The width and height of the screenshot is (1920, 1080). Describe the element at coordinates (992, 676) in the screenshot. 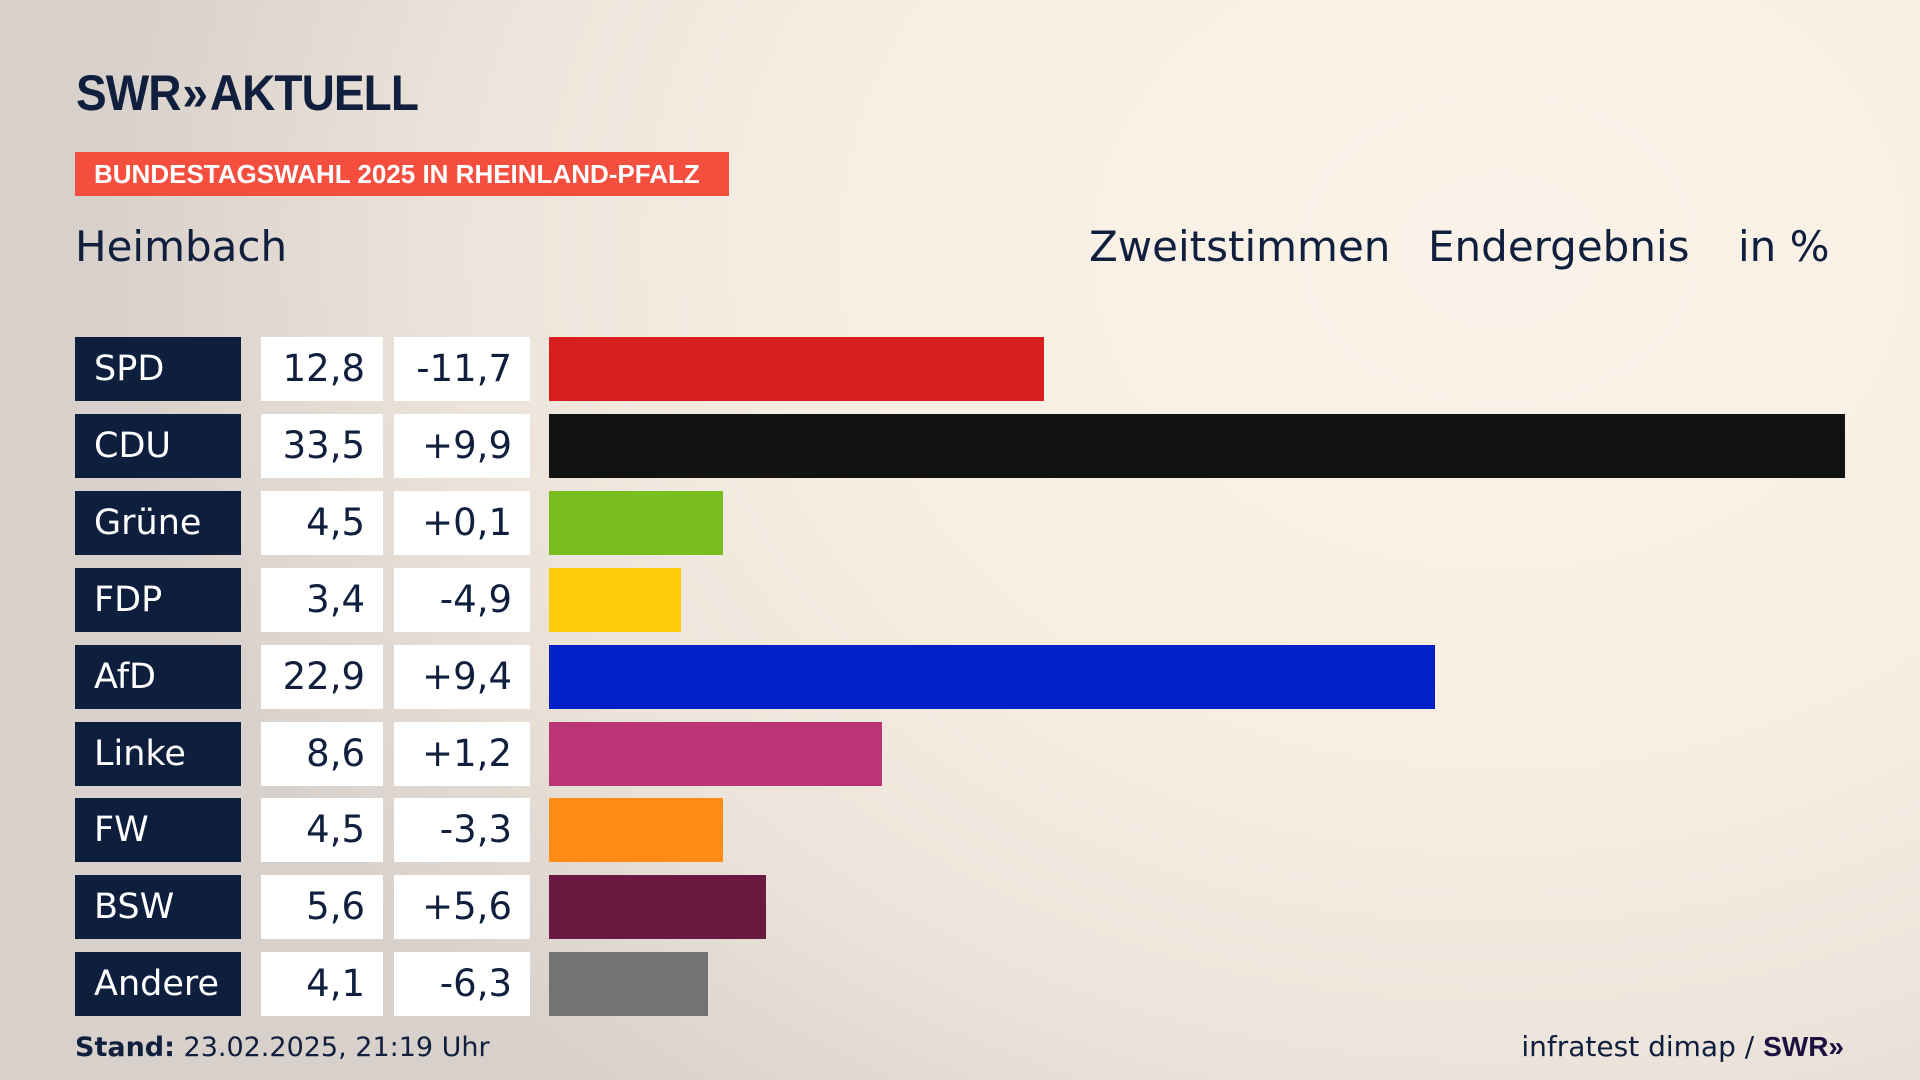

I see `bar-afd` at that location.